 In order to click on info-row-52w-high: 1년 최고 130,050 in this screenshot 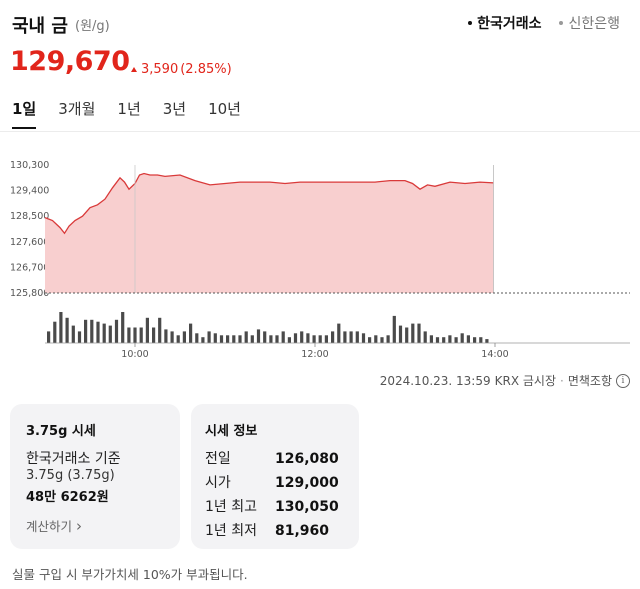, I will do `click(272, 506)`.